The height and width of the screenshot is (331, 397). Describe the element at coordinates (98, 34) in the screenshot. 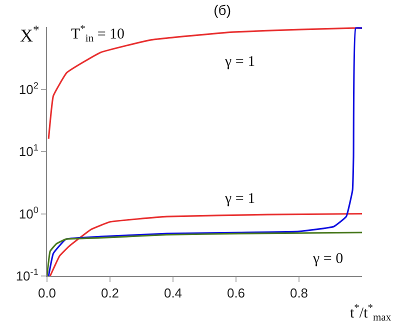

I see `annotation: T$^{*}$$_{in}$ = 10` at that location.